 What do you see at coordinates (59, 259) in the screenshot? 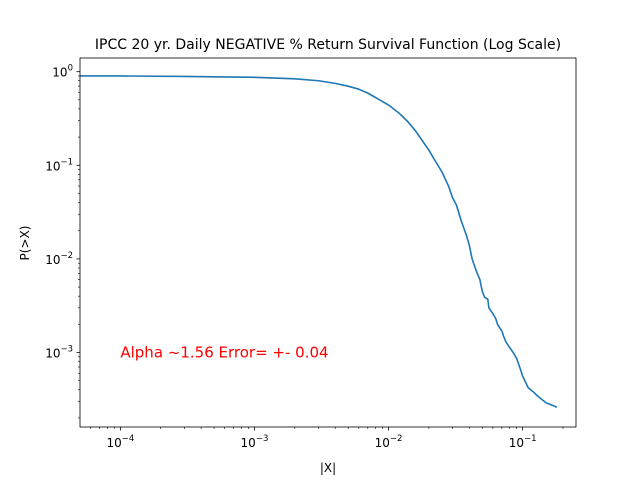
I see `y-tick-label: 10⁻²` at bounding box center [59, 259].